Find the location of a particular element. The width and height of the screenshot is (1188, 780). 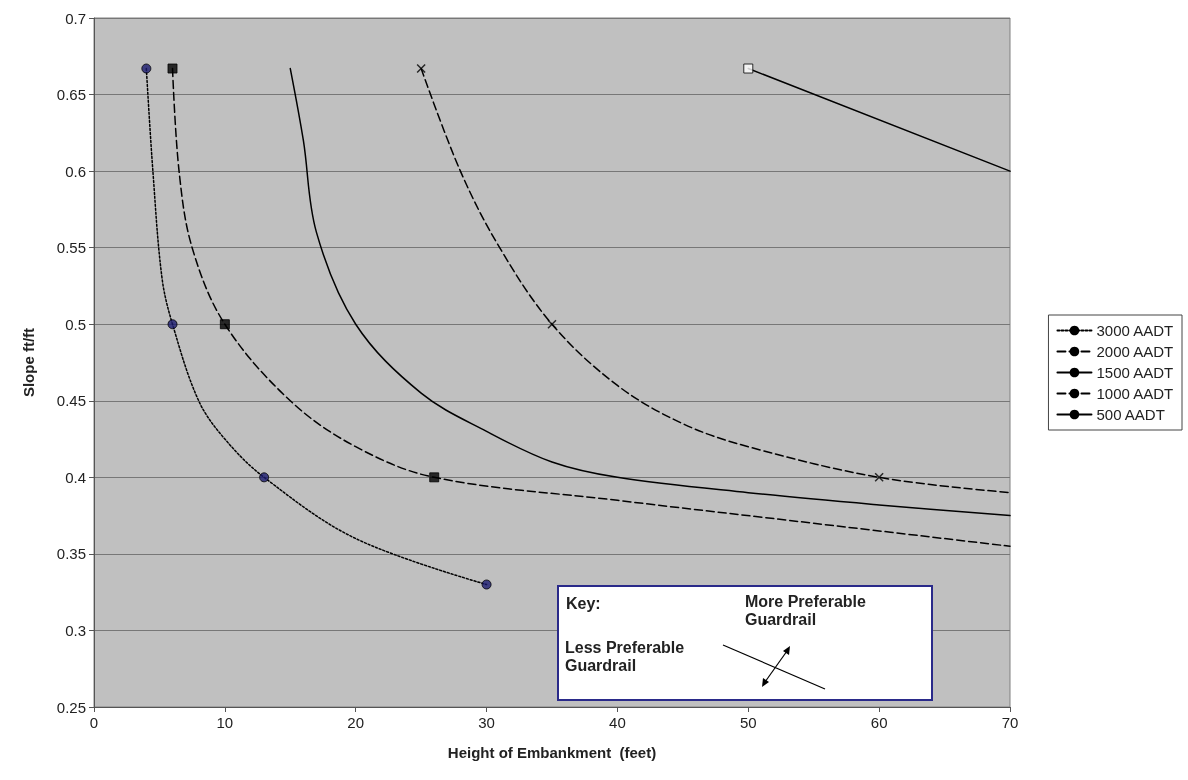

legend-label: 500 AADT is located at coordinates (1130, 414).